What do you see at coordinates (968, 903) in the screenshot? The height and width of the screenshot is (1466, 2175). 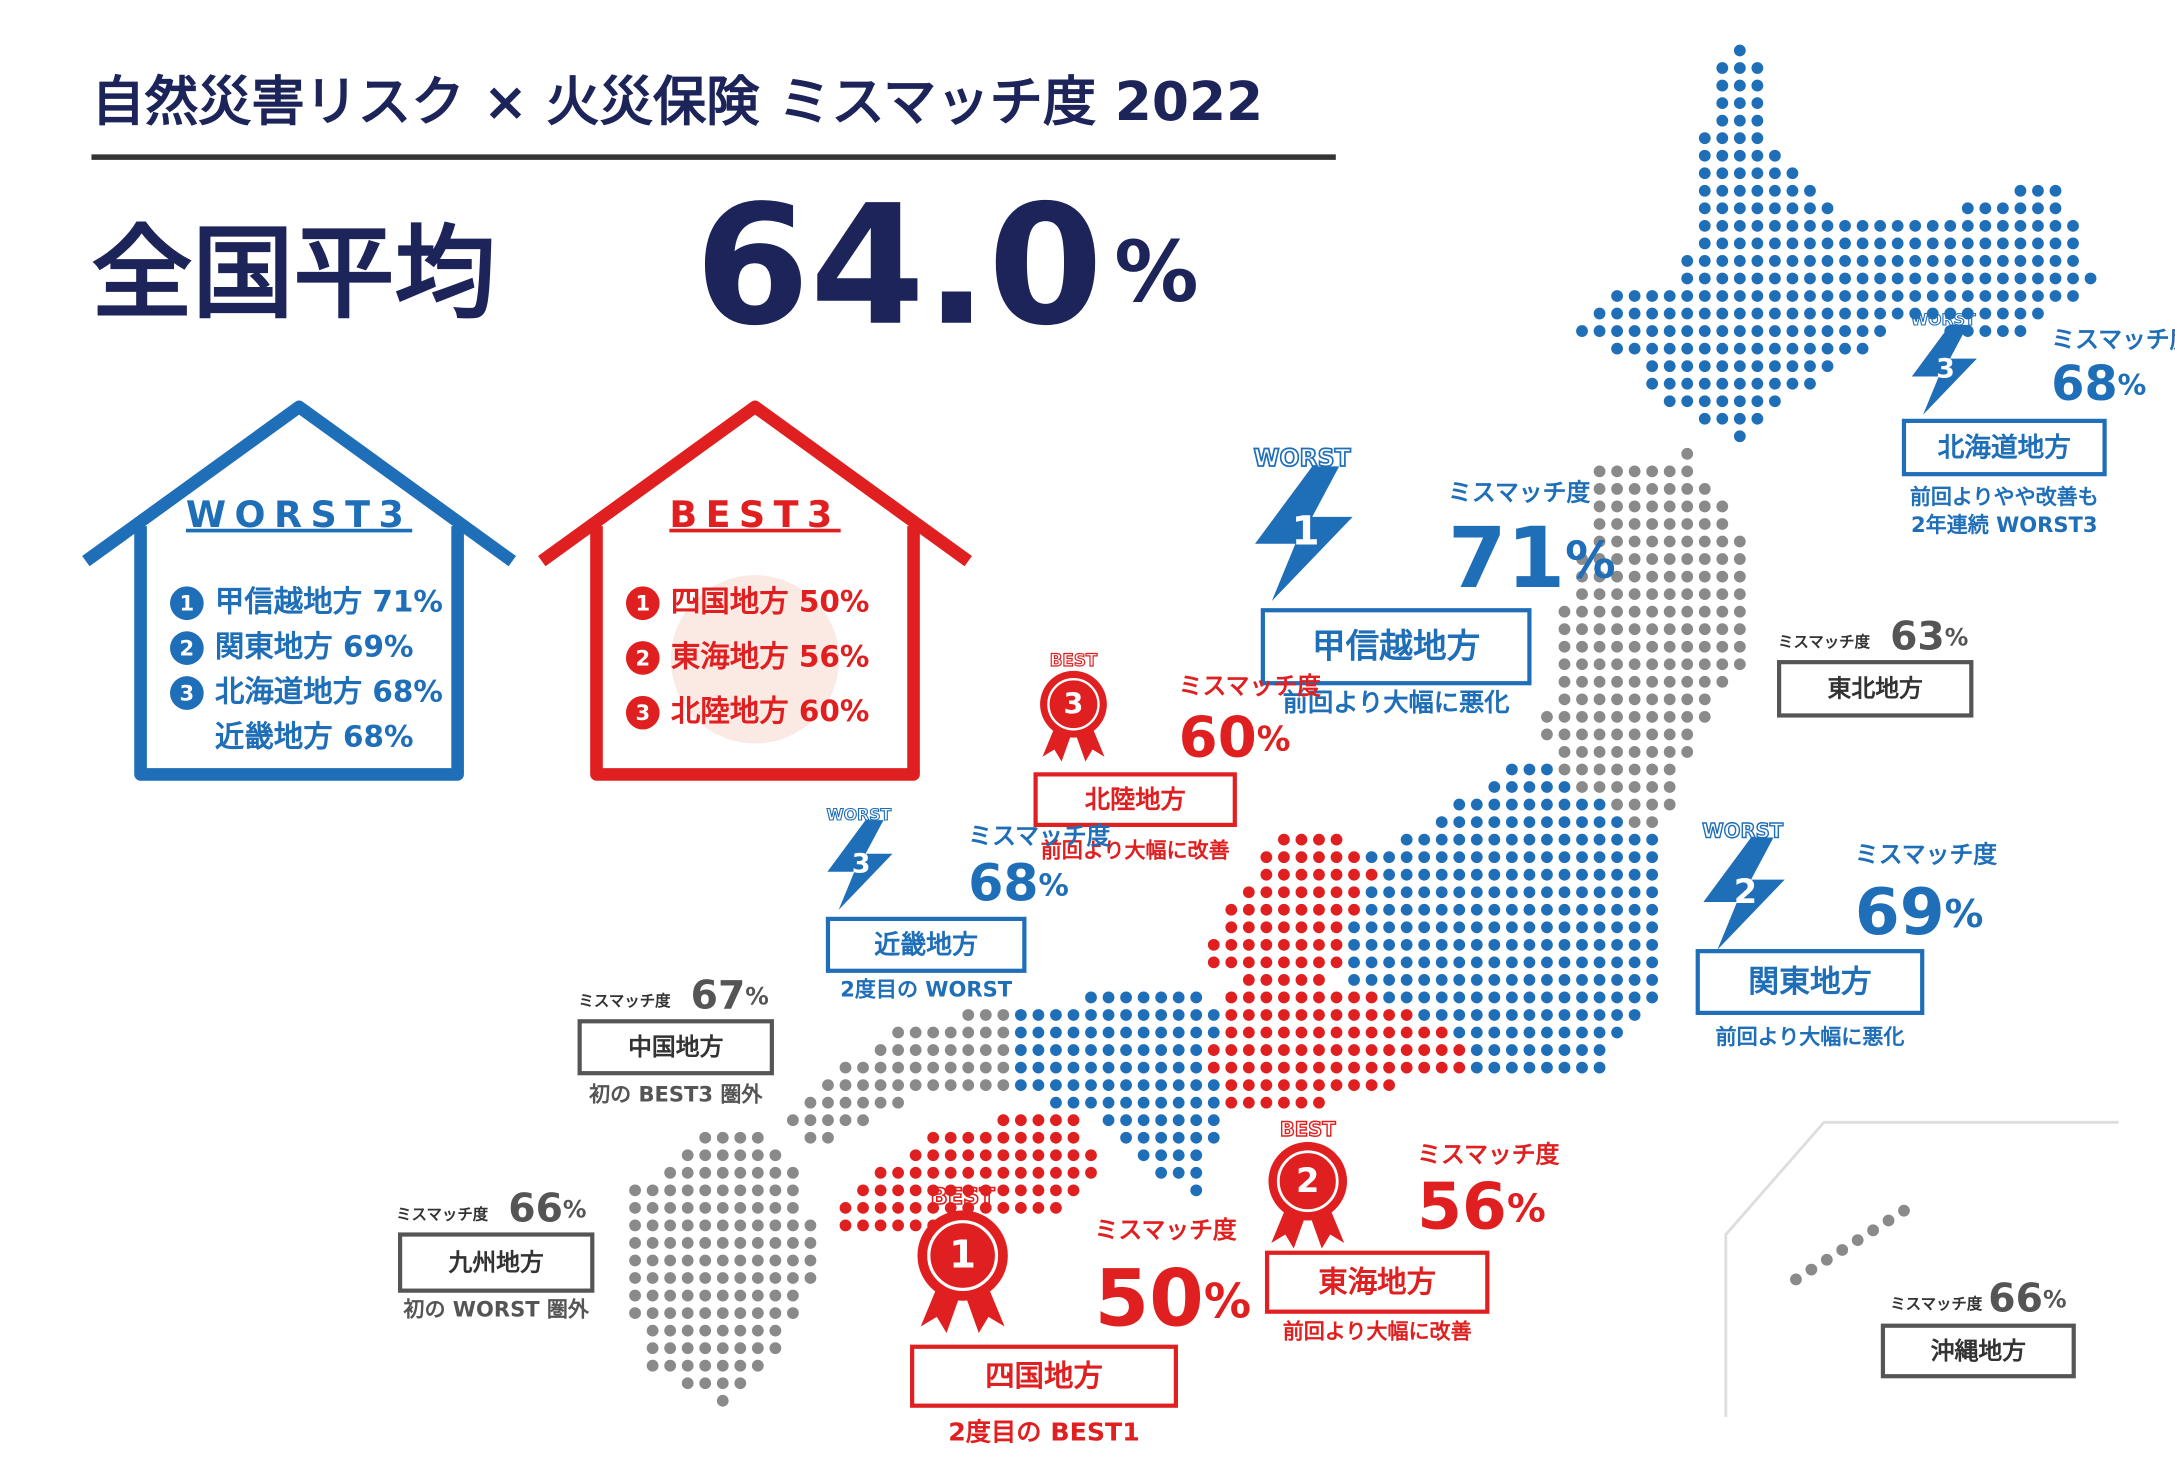 I see `region-callout: WORST 3 ミスマッチ度 68% 近畿地方 2度目の WORST` at bounding box center [968, 903].